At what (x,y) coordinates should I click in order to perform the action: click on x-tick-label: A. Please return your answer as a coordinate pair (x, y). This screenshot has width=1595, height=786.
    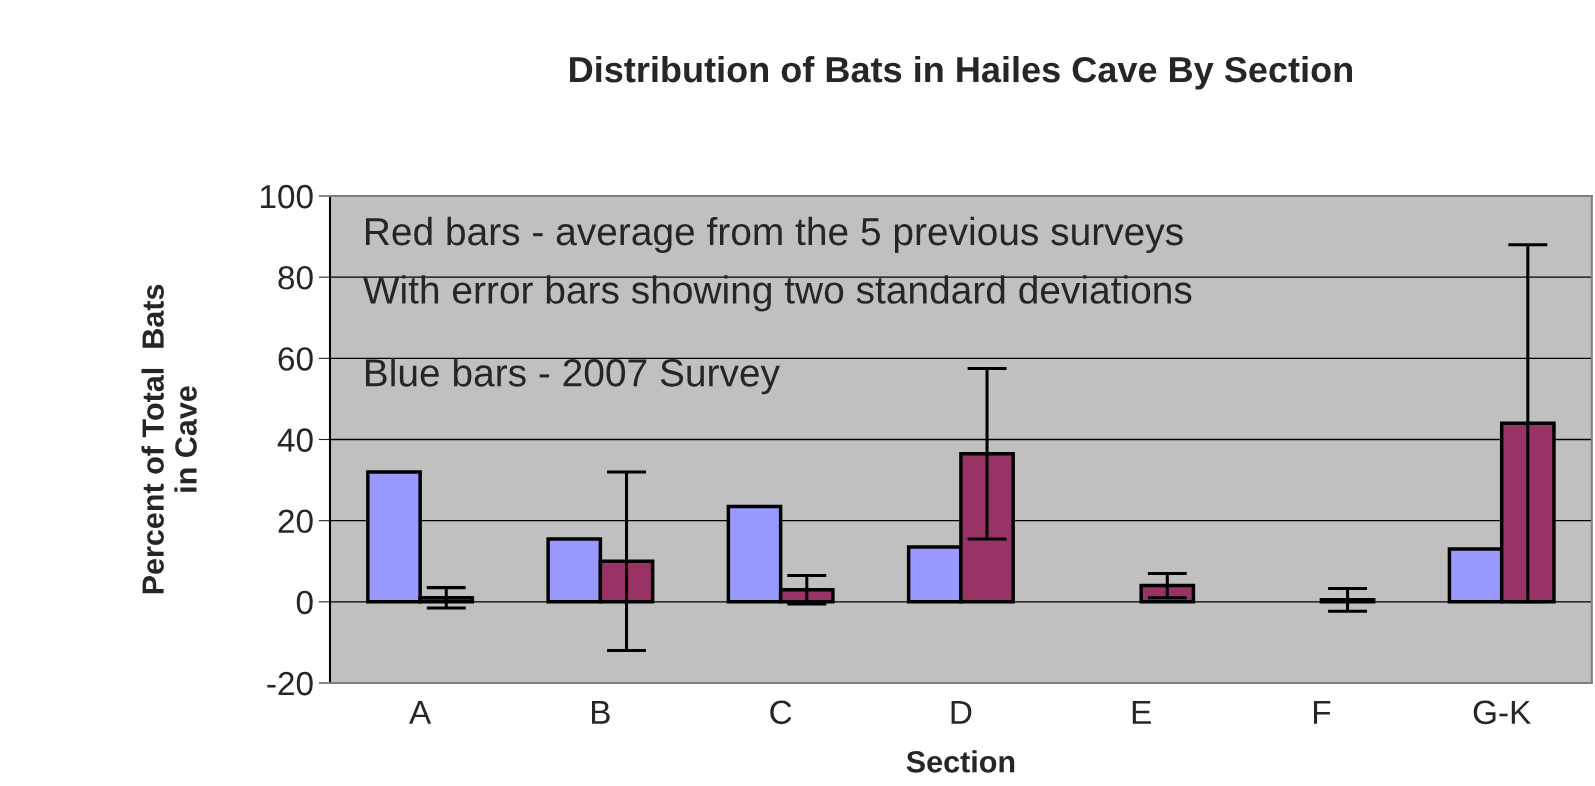
    Looking at the image, I should click on (420, 712).